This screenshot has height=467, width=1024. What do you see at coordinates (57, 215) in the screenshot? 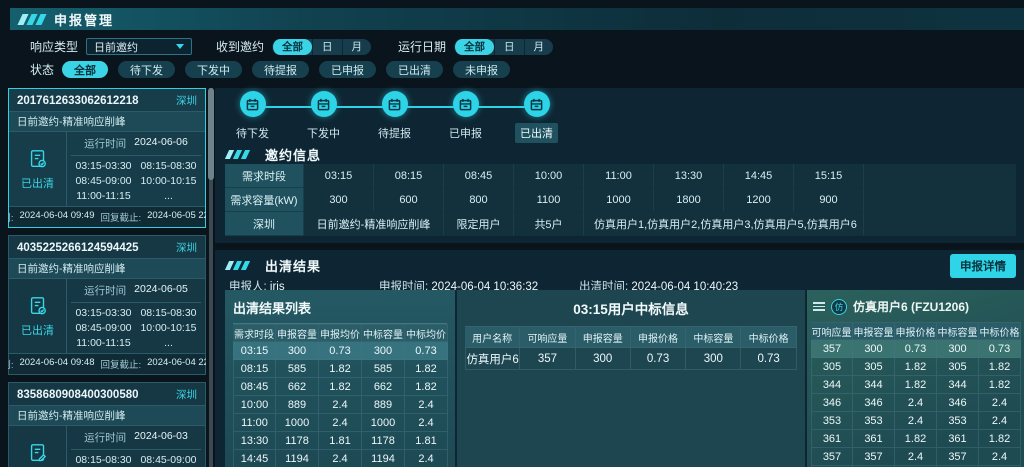
I see `received-time: 2024-06-04 09:49` at bounding box center [57, 215].